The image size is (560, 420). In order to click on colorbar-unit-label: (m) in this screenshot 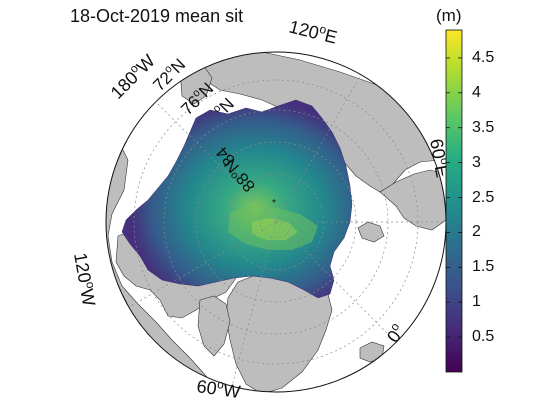, I will do `click(449, 15)`.